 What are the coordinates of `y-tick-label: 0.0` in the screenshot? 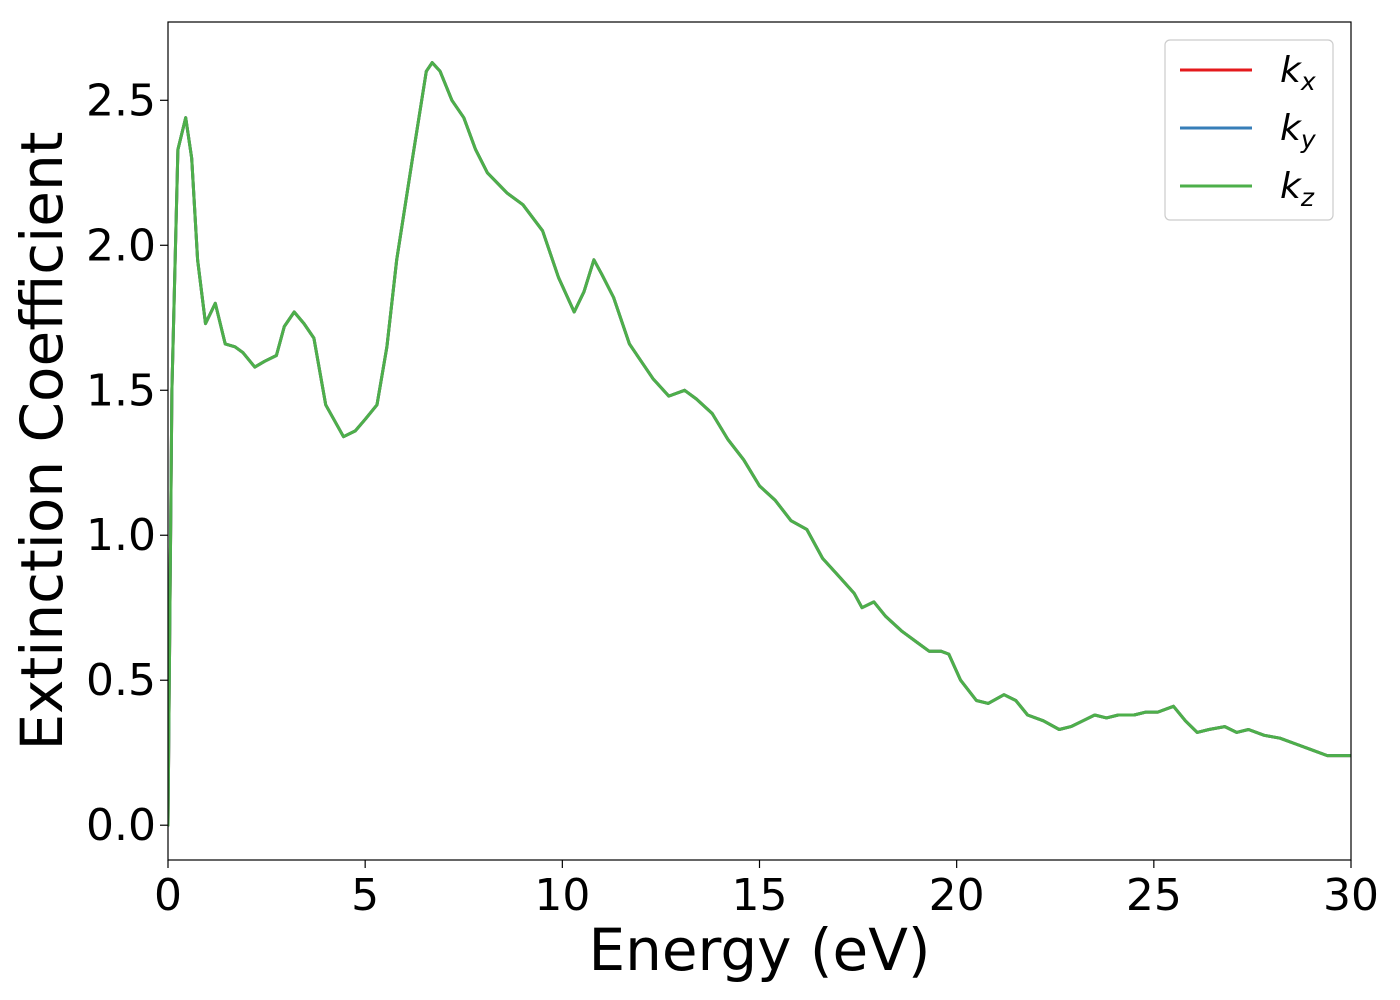 It's located at (121, 825).